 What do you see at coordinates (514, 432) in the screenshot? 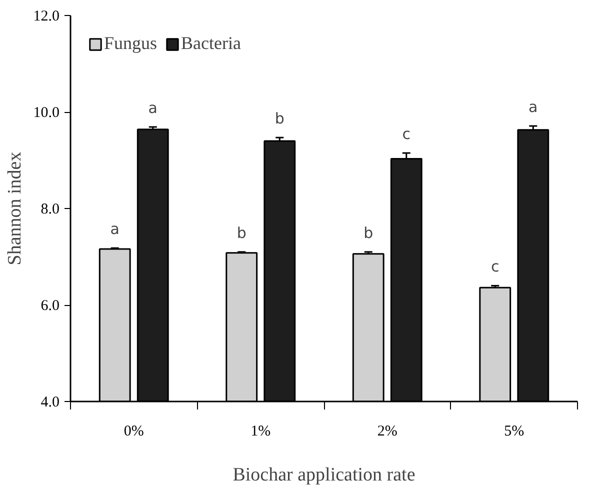
I see `x-tick-label: 5%` at bounding box center [514, 432].